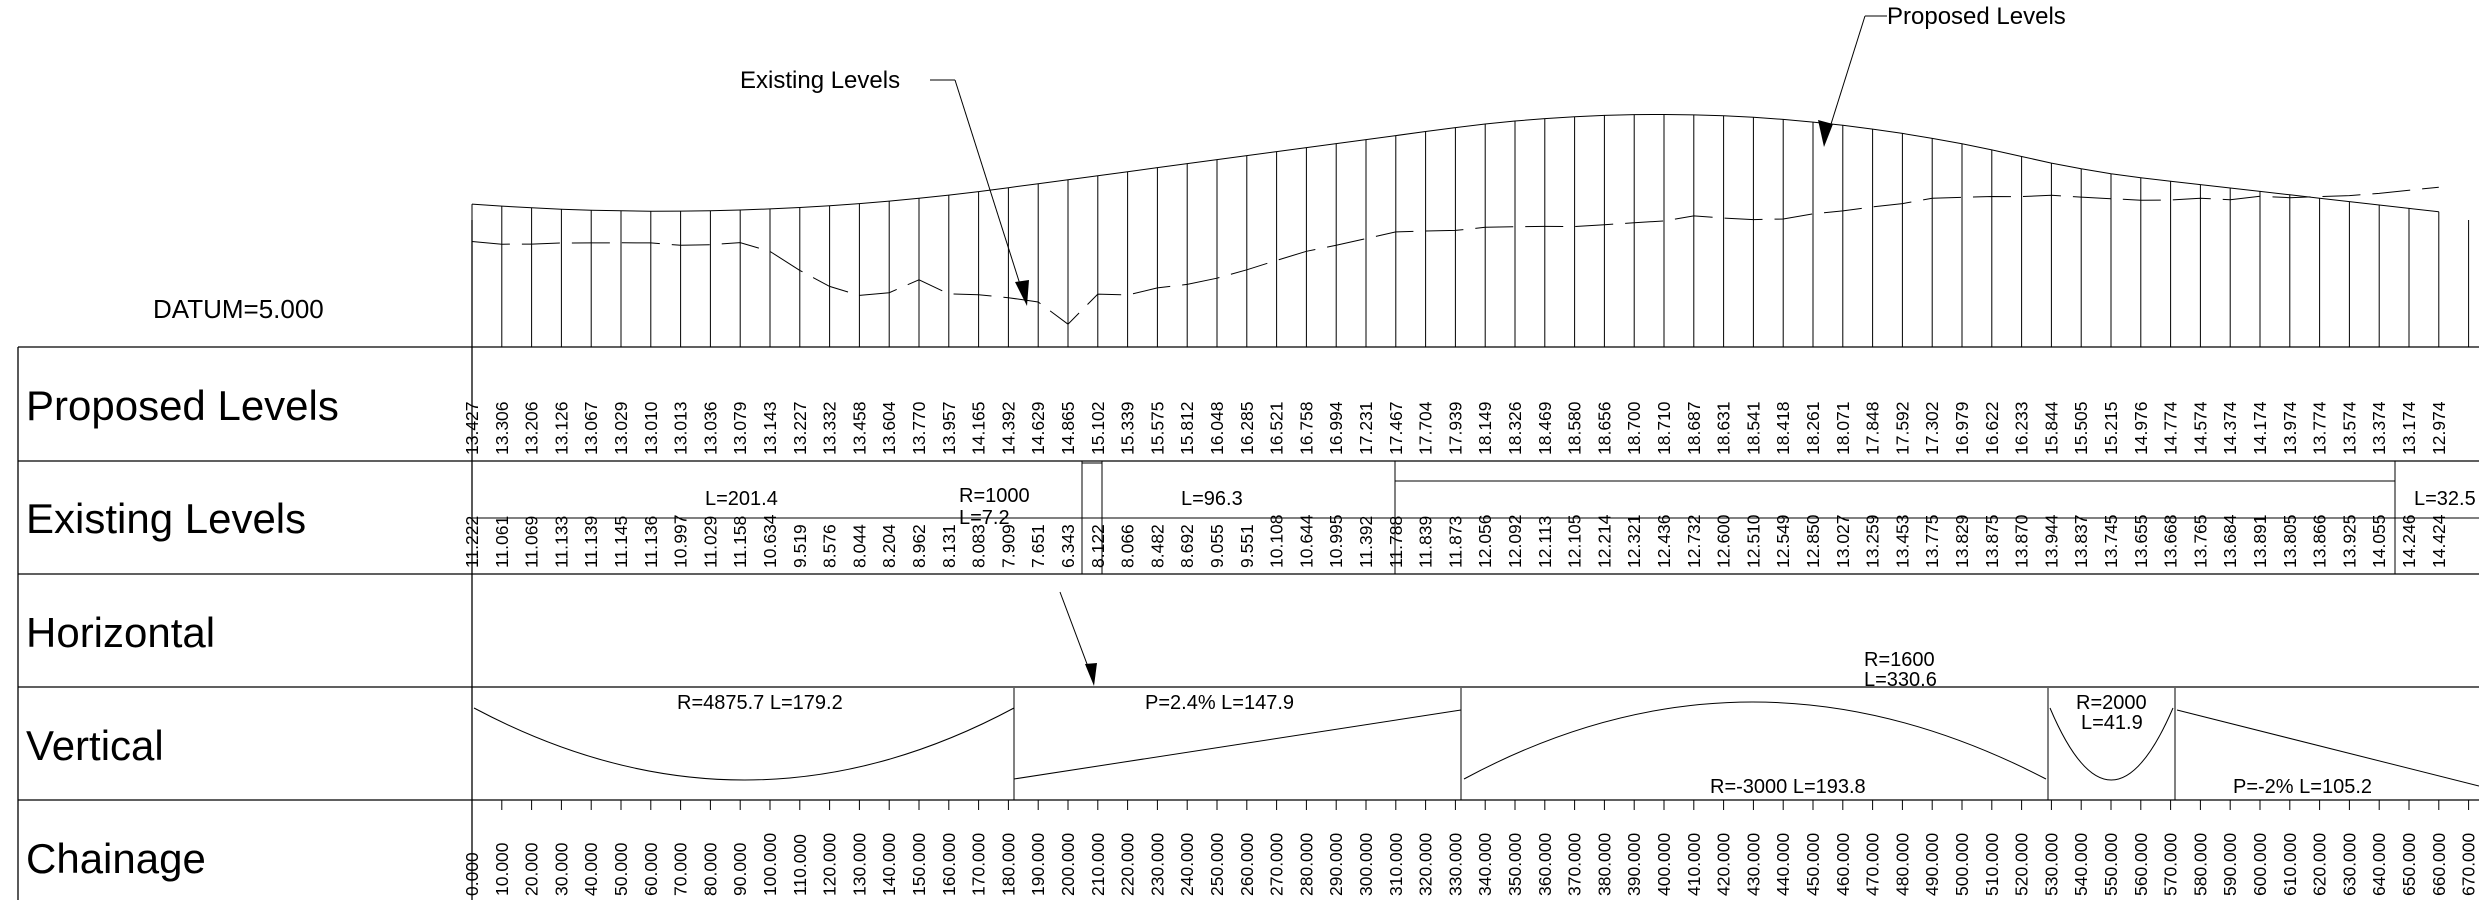  Describe the element at coordinates (2349, 541) in the screenshot. I see `existing-level-value: 13.925` at that location.